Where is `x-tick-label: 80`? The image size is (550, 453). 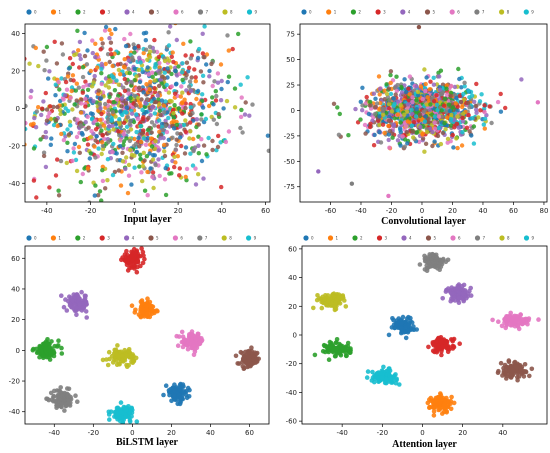 x-tick-label: 80 is located at coordinates (543, 211).